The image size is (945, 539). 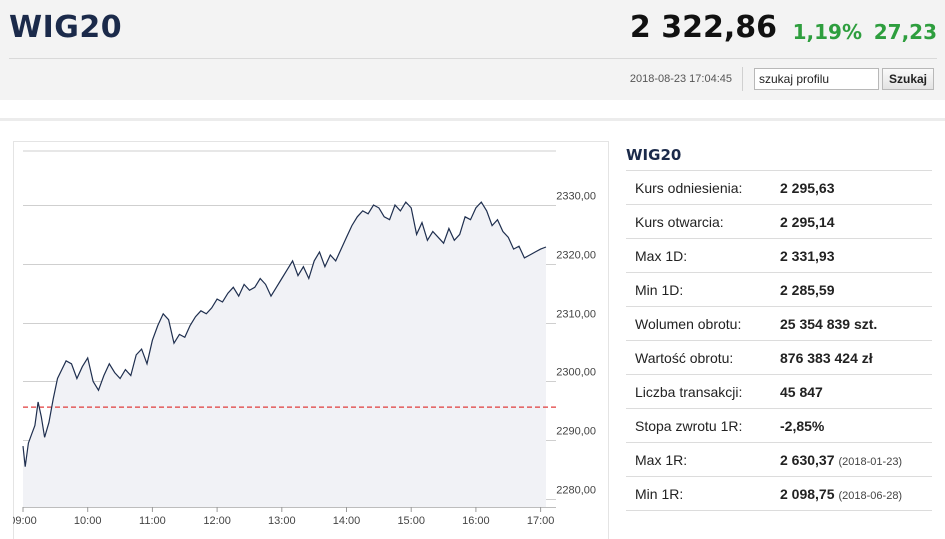 What do you see at coordinates (576, 491) in the screenshot?
I see `y-tick-label: 2280,00` at bounding box center [576, 491].